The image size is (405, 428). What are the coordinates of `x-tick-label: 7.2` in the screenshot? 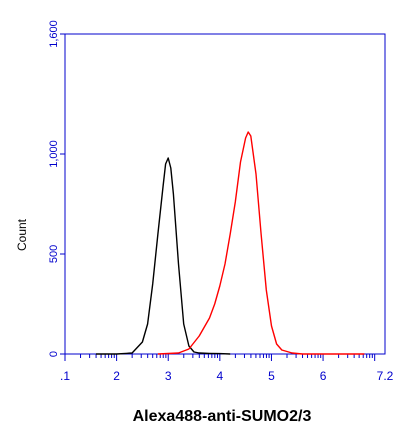 It's located at (385, 376).